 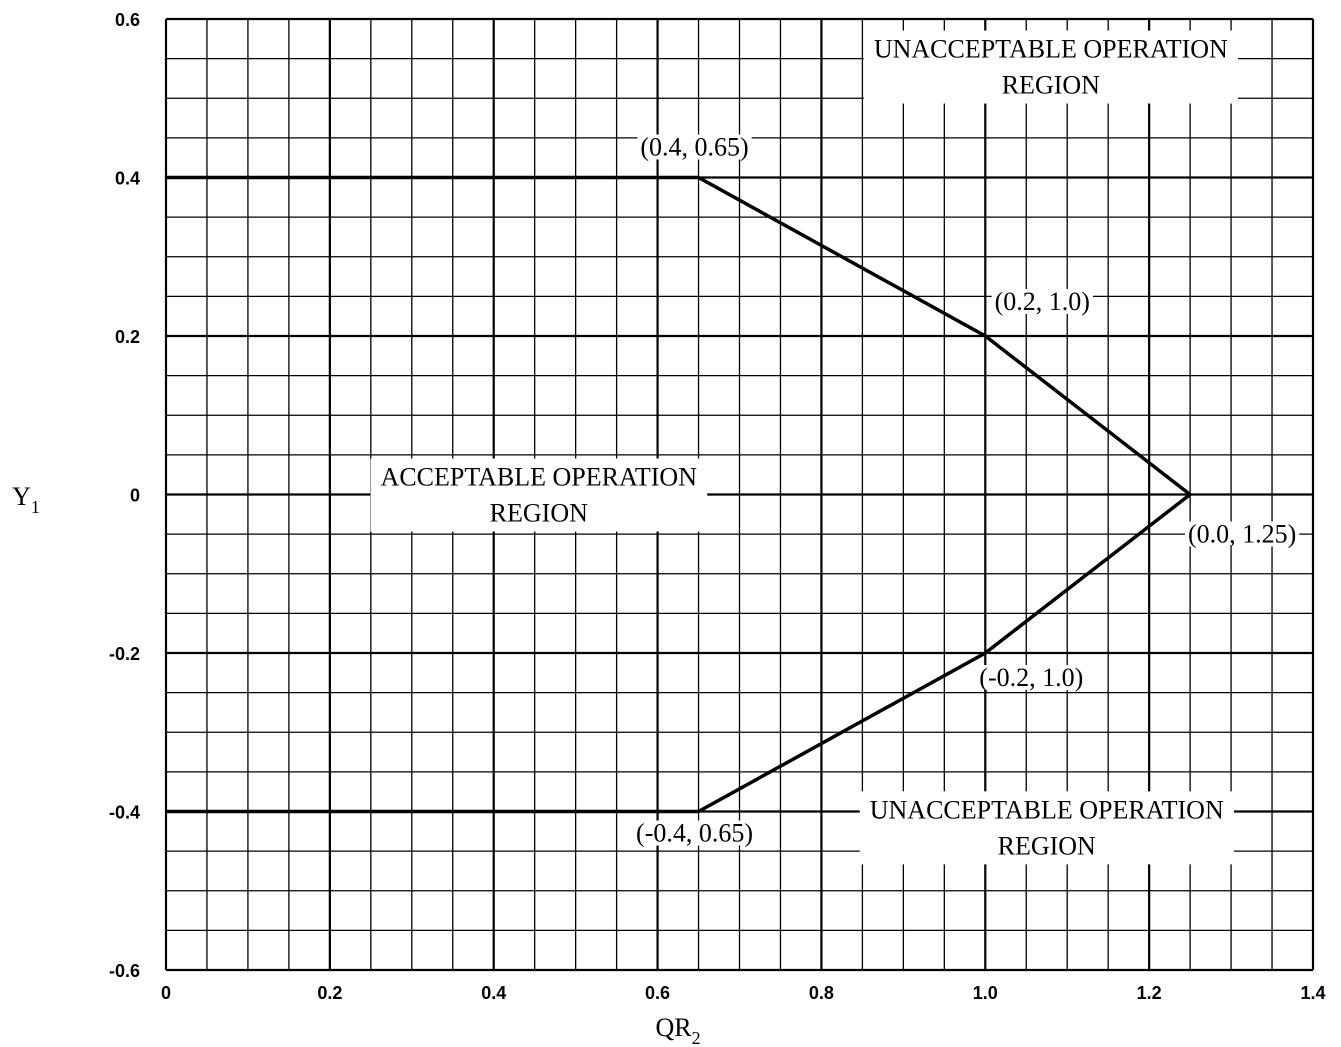 What do you see at coordinates (1149, 993) in the screenshot?
I see `x-tick-label: 1.2` at bounding box center [1149, 993].